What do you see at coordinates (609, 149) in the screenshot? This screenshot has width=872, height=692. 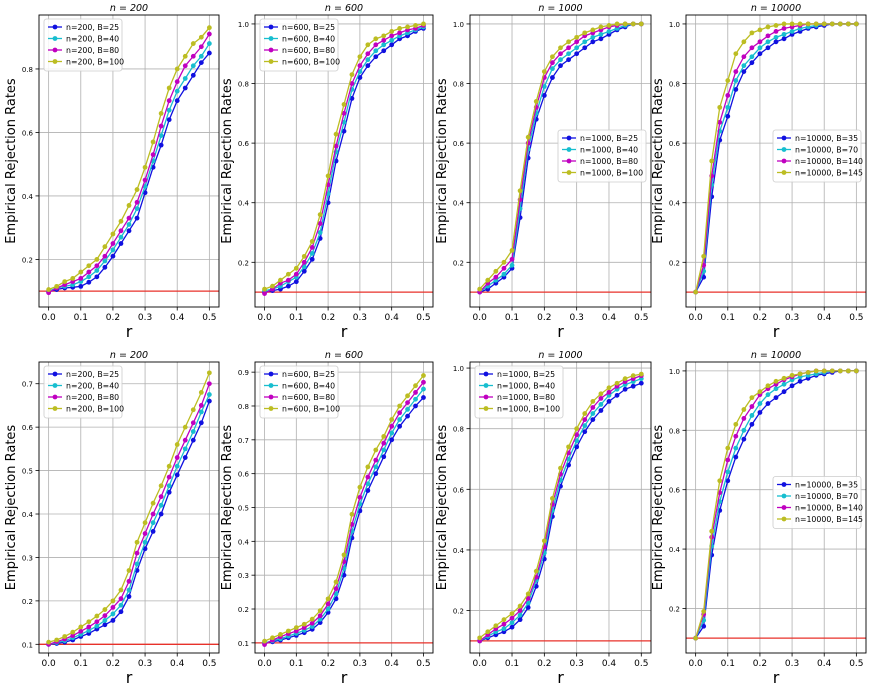 I see `legend-label: n=1000, B=40` at bounding box center [609, 149].